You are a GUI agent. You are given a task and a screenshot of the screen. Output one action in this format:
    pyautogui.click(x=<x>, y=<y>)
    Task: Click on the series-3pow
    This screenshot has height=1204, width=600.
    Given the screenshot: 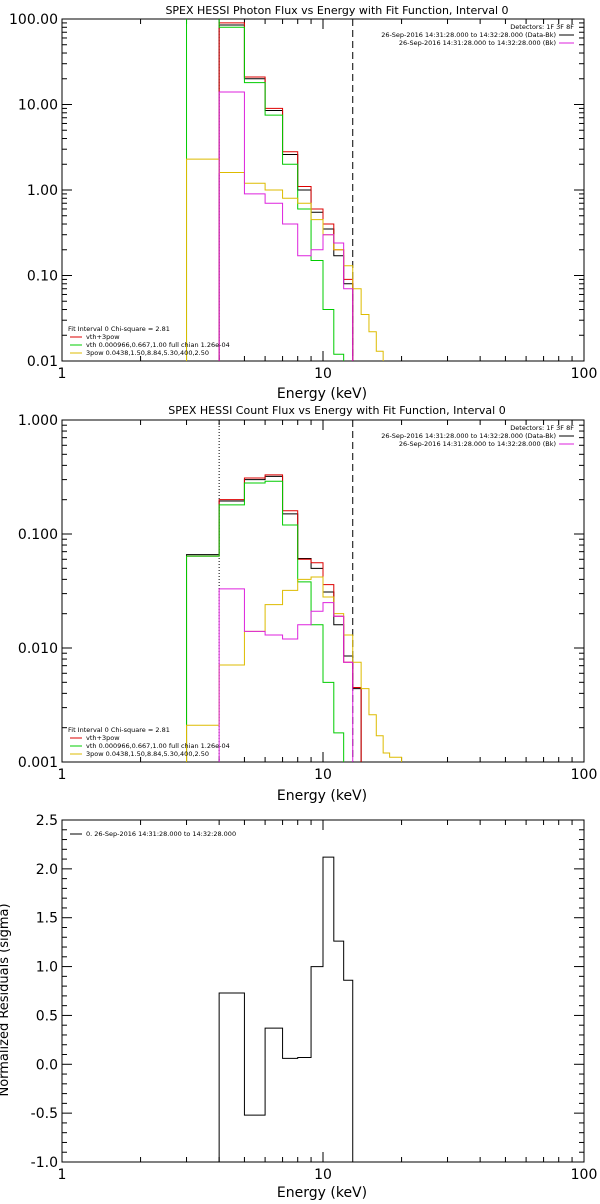 What is the action you would take?
    pyautogui.click(x=285, y=259)
    